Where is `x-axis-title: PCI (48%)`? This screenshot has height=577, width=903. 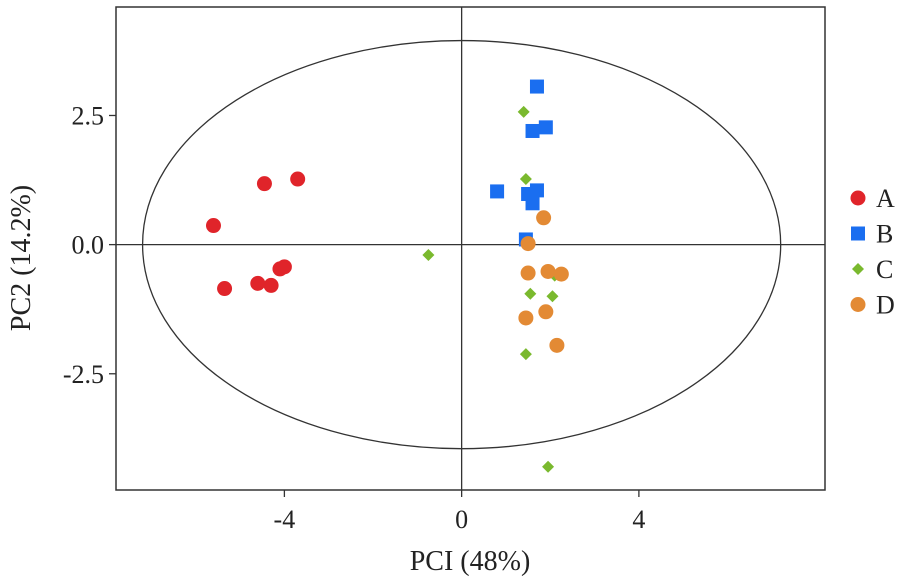
x-axis-title: PCI (48%) is located at coordinates (470, 561).